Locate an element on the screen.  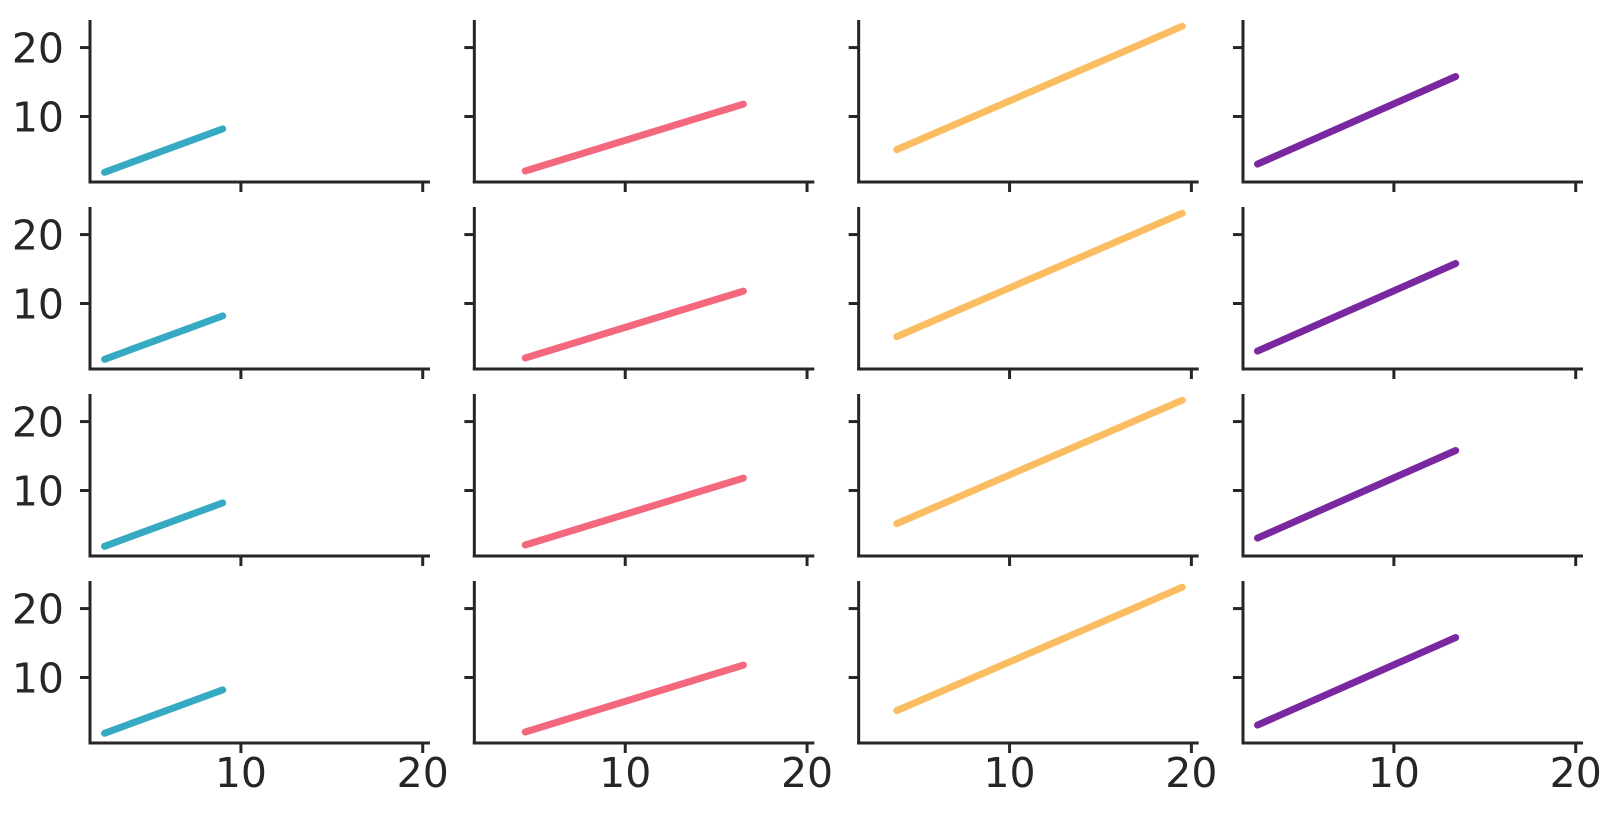
subplot-r3c2 is located at coordinates (639, 480).